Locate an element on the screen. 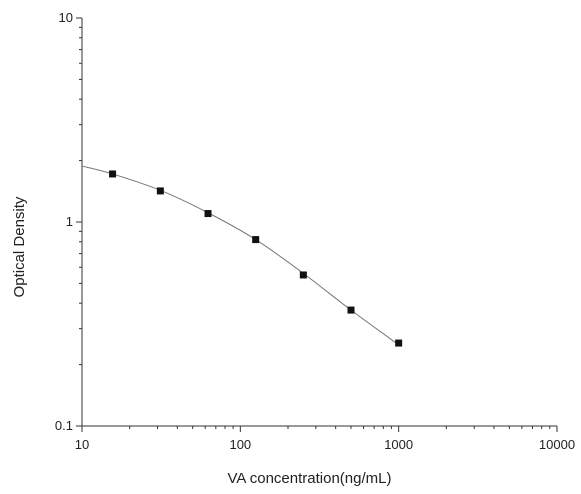  y-tick-label: 1 is located at coordinates (69, 221).